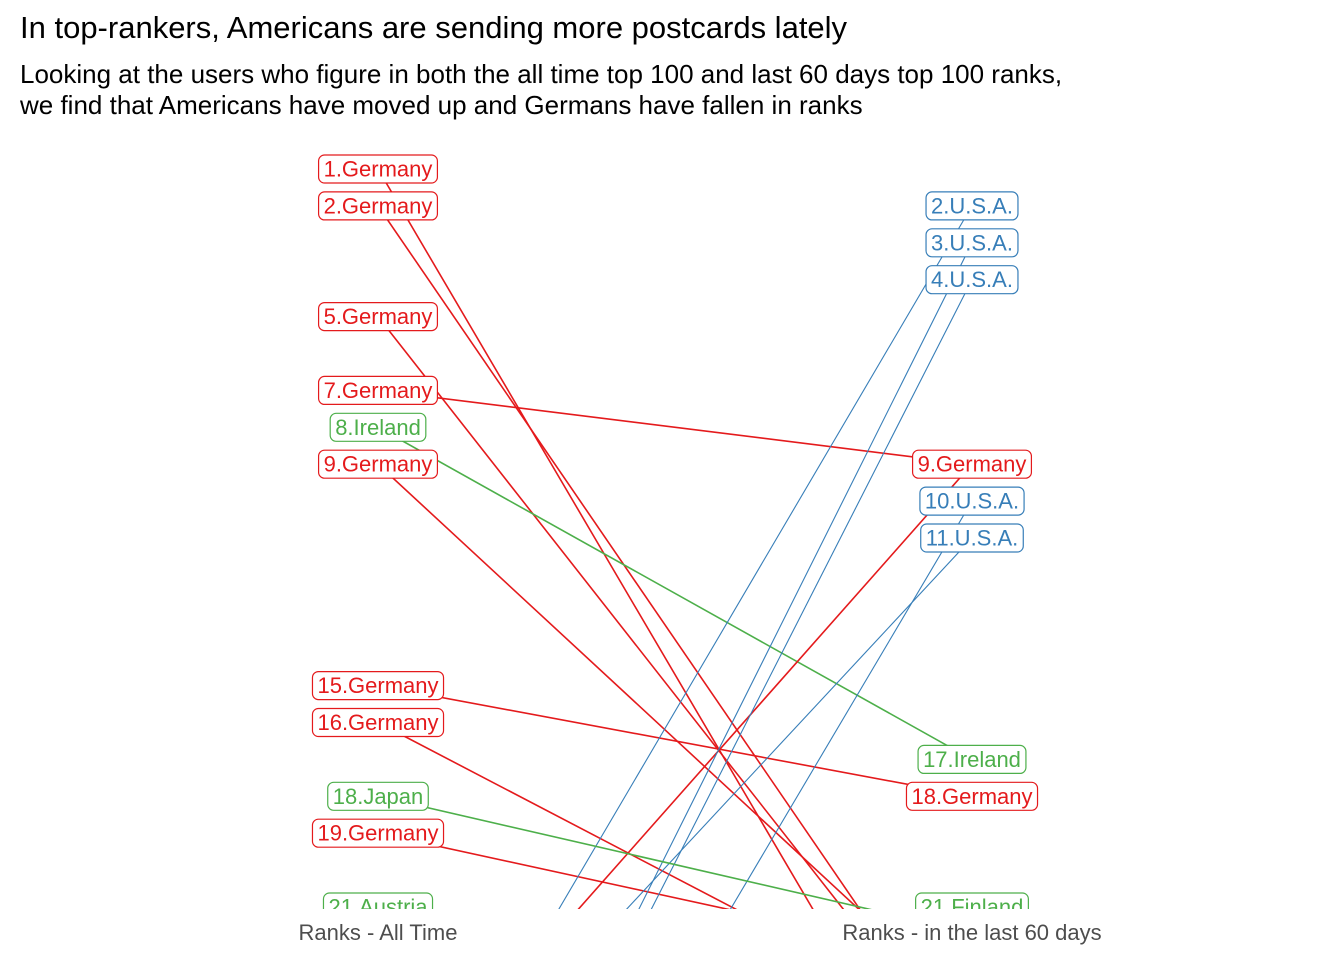 This screenshot has height=960, width=1344. I want to click on left-rank-label-text: 9.Germany, so click(378, 464).